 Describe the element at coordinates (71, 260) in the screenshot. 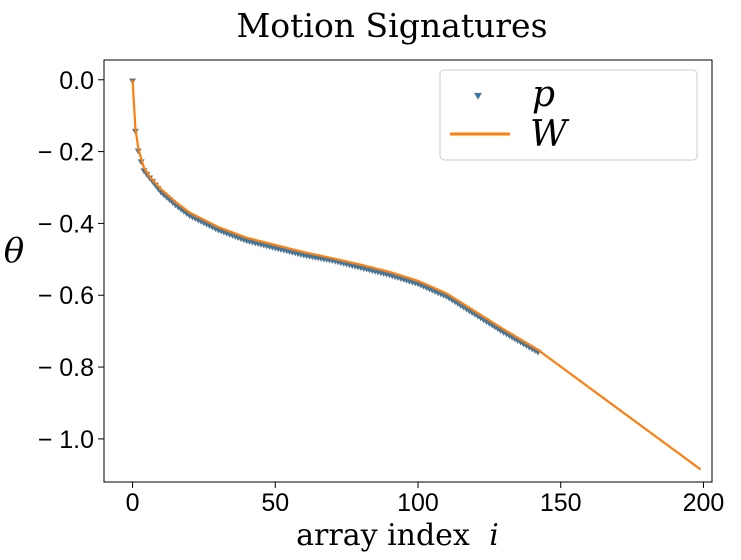

I see `y-axis: 0.0 − 0.2 − 0.4 − 0.6 − 0.8 − 1.0` at that location.